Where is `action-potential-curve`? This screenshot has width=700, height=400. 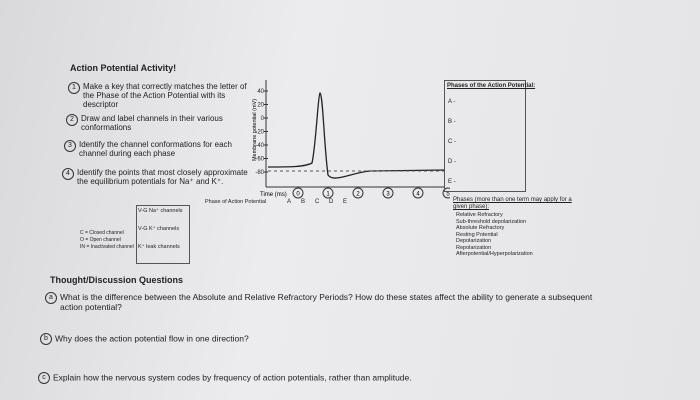
action-potential-curve is located at coordinates (356, 135).